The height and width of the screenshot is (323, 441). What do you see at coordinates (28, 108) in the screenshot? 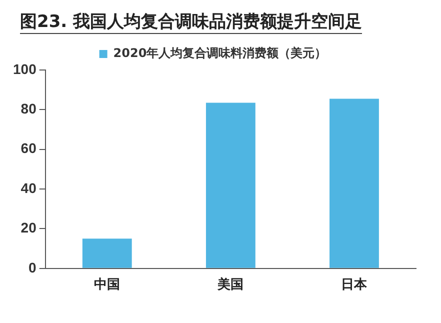
I see `y-tick-label: 80` at bounding box center [28, 108].